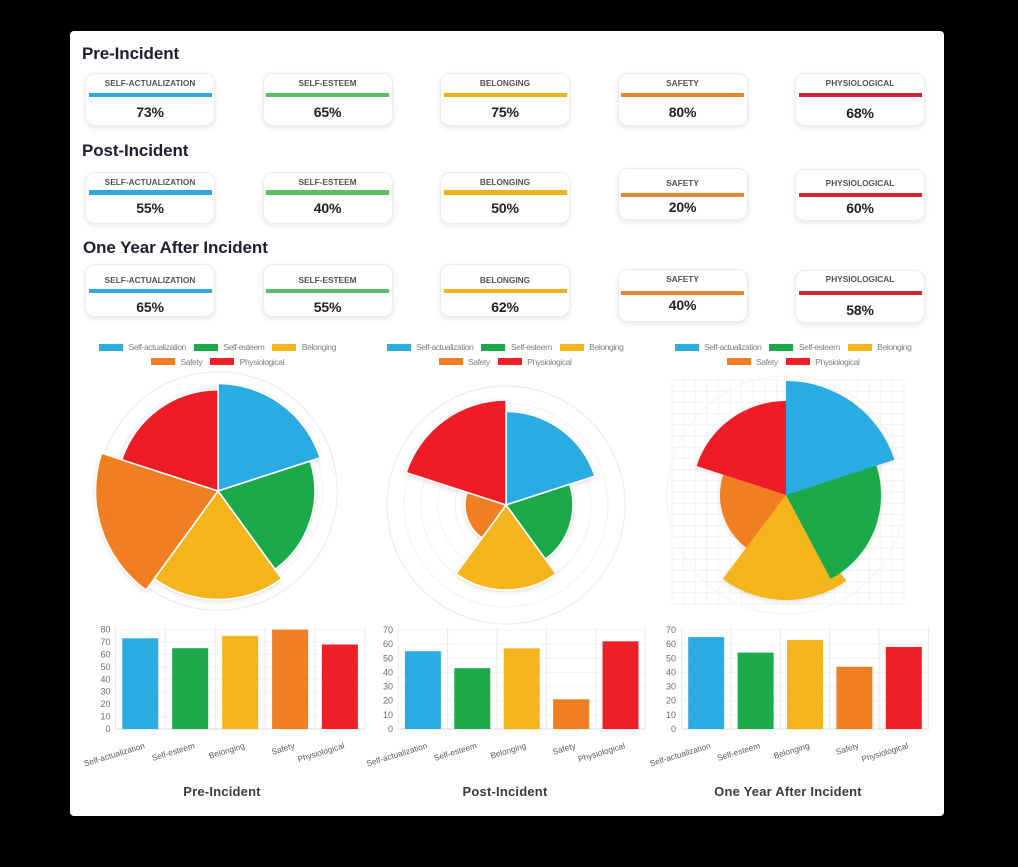 This screenshot has width=1018, height=867. I want to click on svg-text: One Year After Incident, so click(788, 791).